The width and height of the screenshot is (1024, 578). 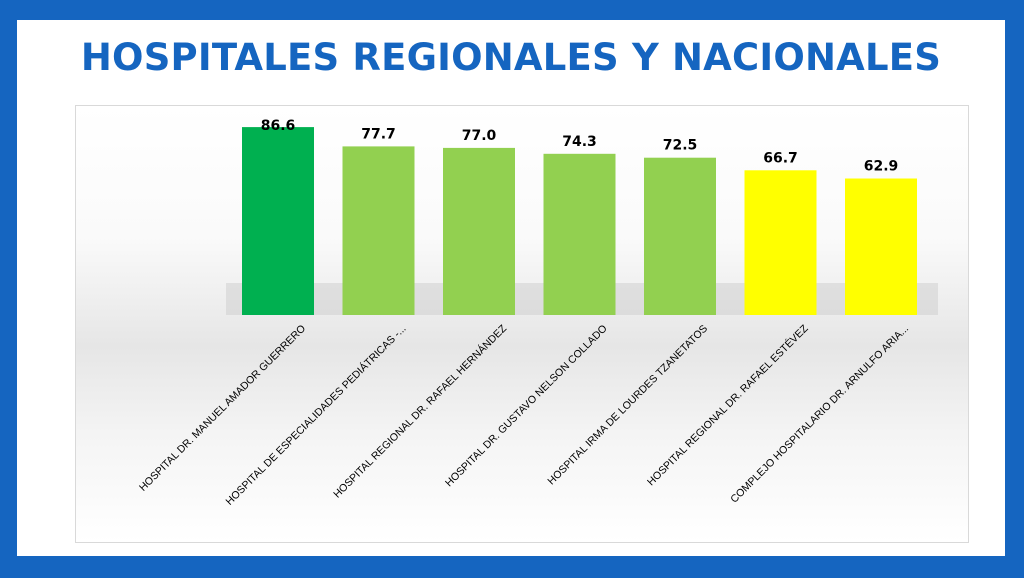 I want to click on category-label-3: HOSPITAL REGIONAL DR. RAFAEL HERNÁNDEZ, so click(x=419, y=411).